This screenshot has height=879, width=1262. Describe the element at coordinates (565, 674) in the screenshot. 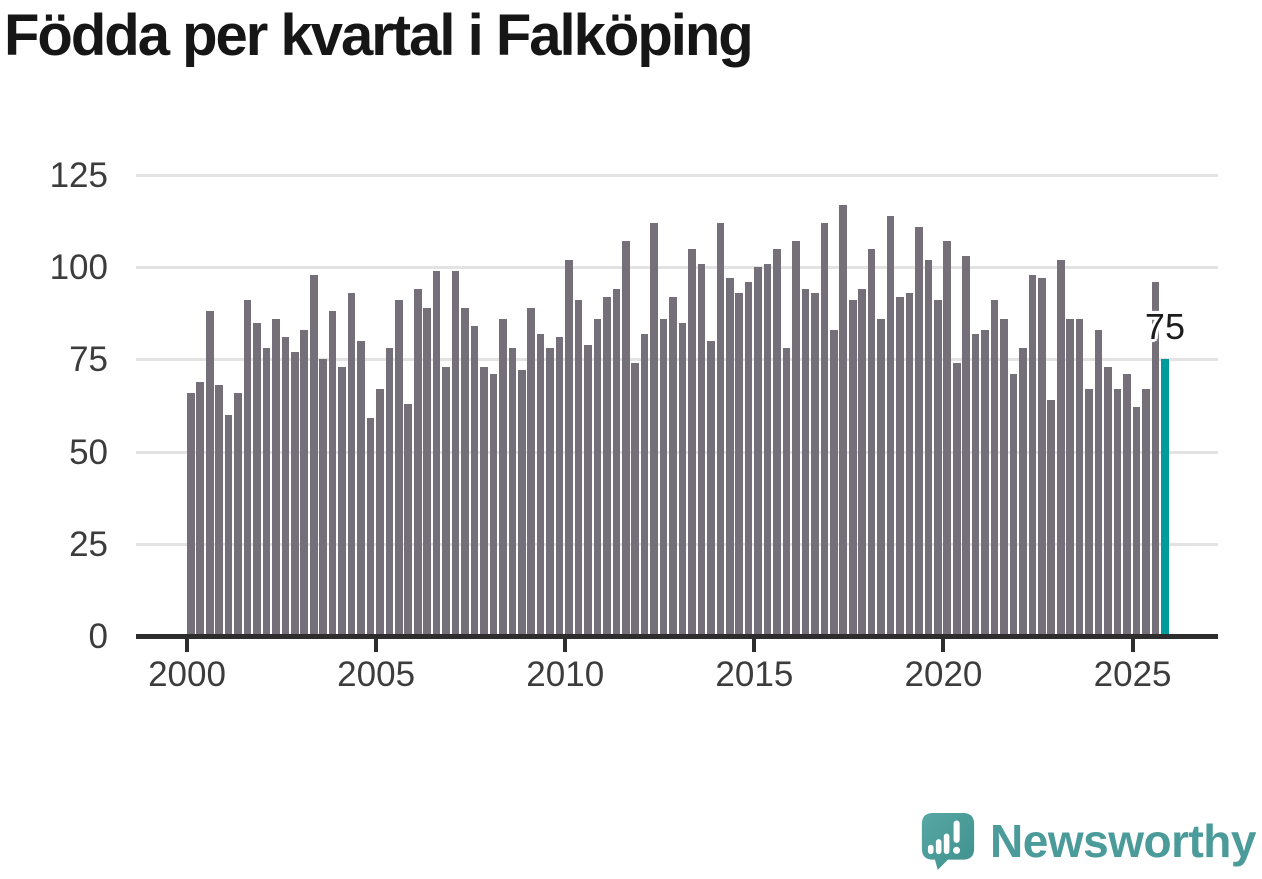

I see `x-tick-label: 2010` at that location.